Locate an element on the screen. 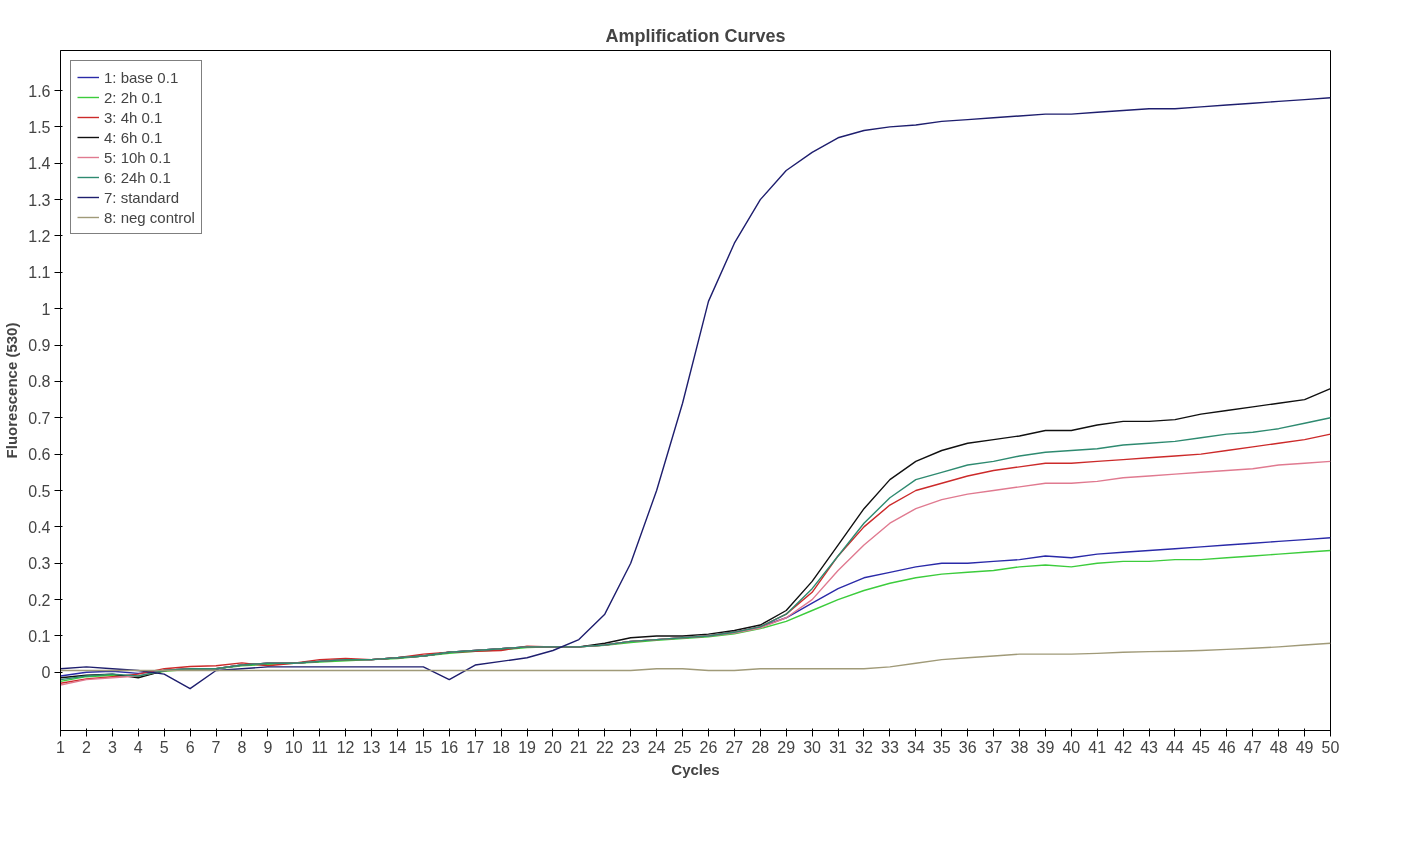 The image size is (1411, 863). y-tick-label: 0.3 is located at coordinates (39, 564).